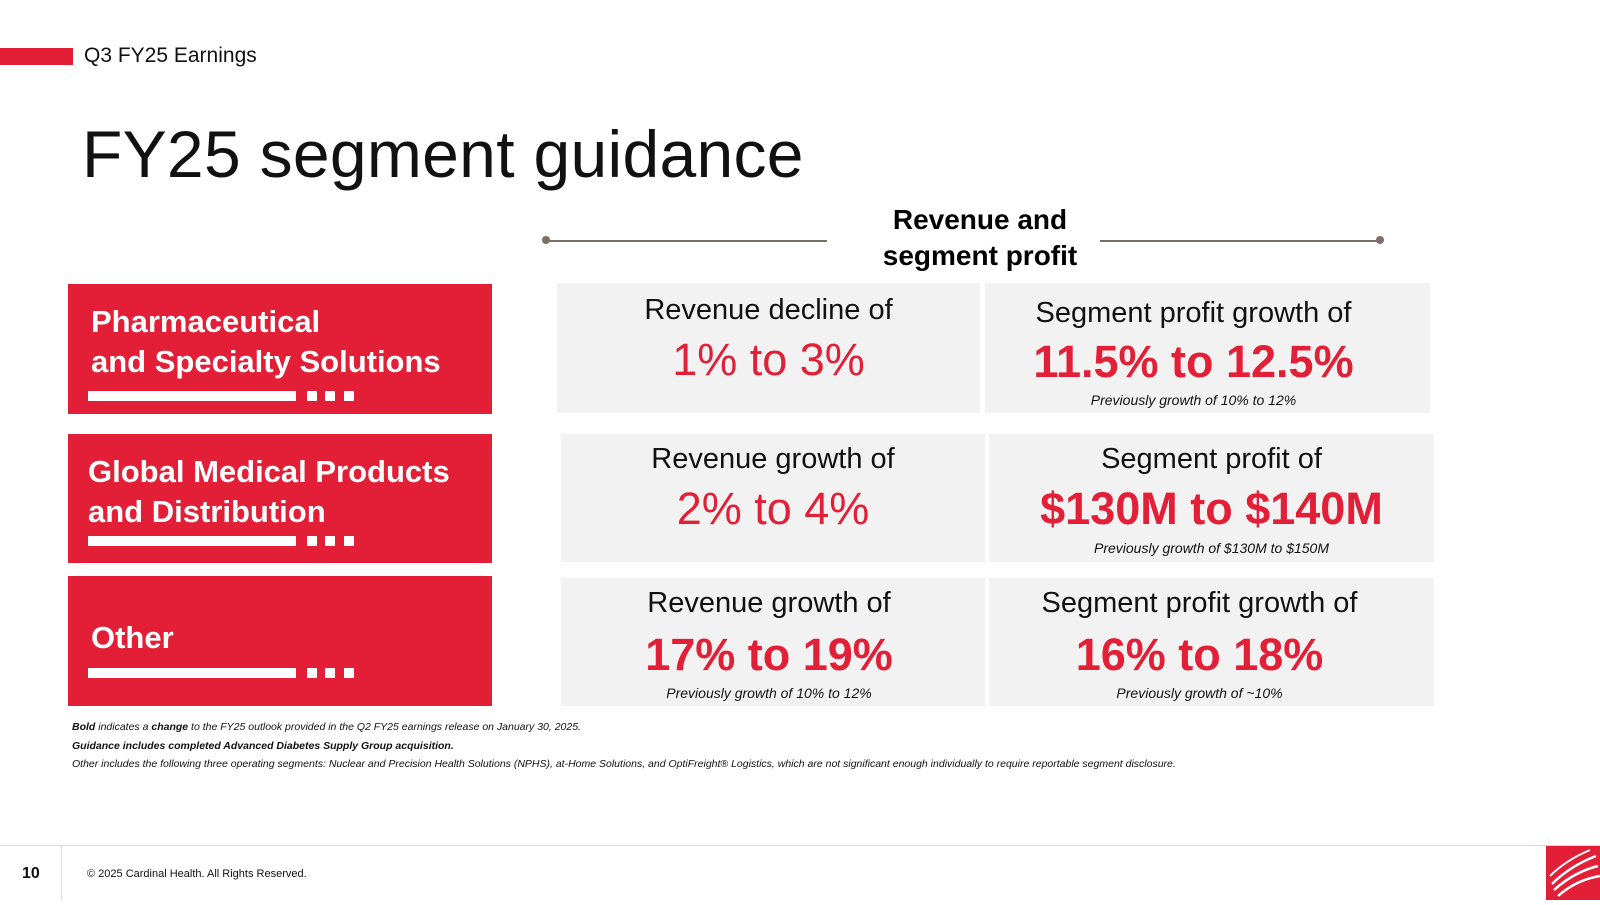 The width and height of the screenshot is (1600, 905). What do you see at coordinates (1211, 508) in the screenshot?
I see `cell-value: $130M to $140M` at bounding box center [1211, 508].